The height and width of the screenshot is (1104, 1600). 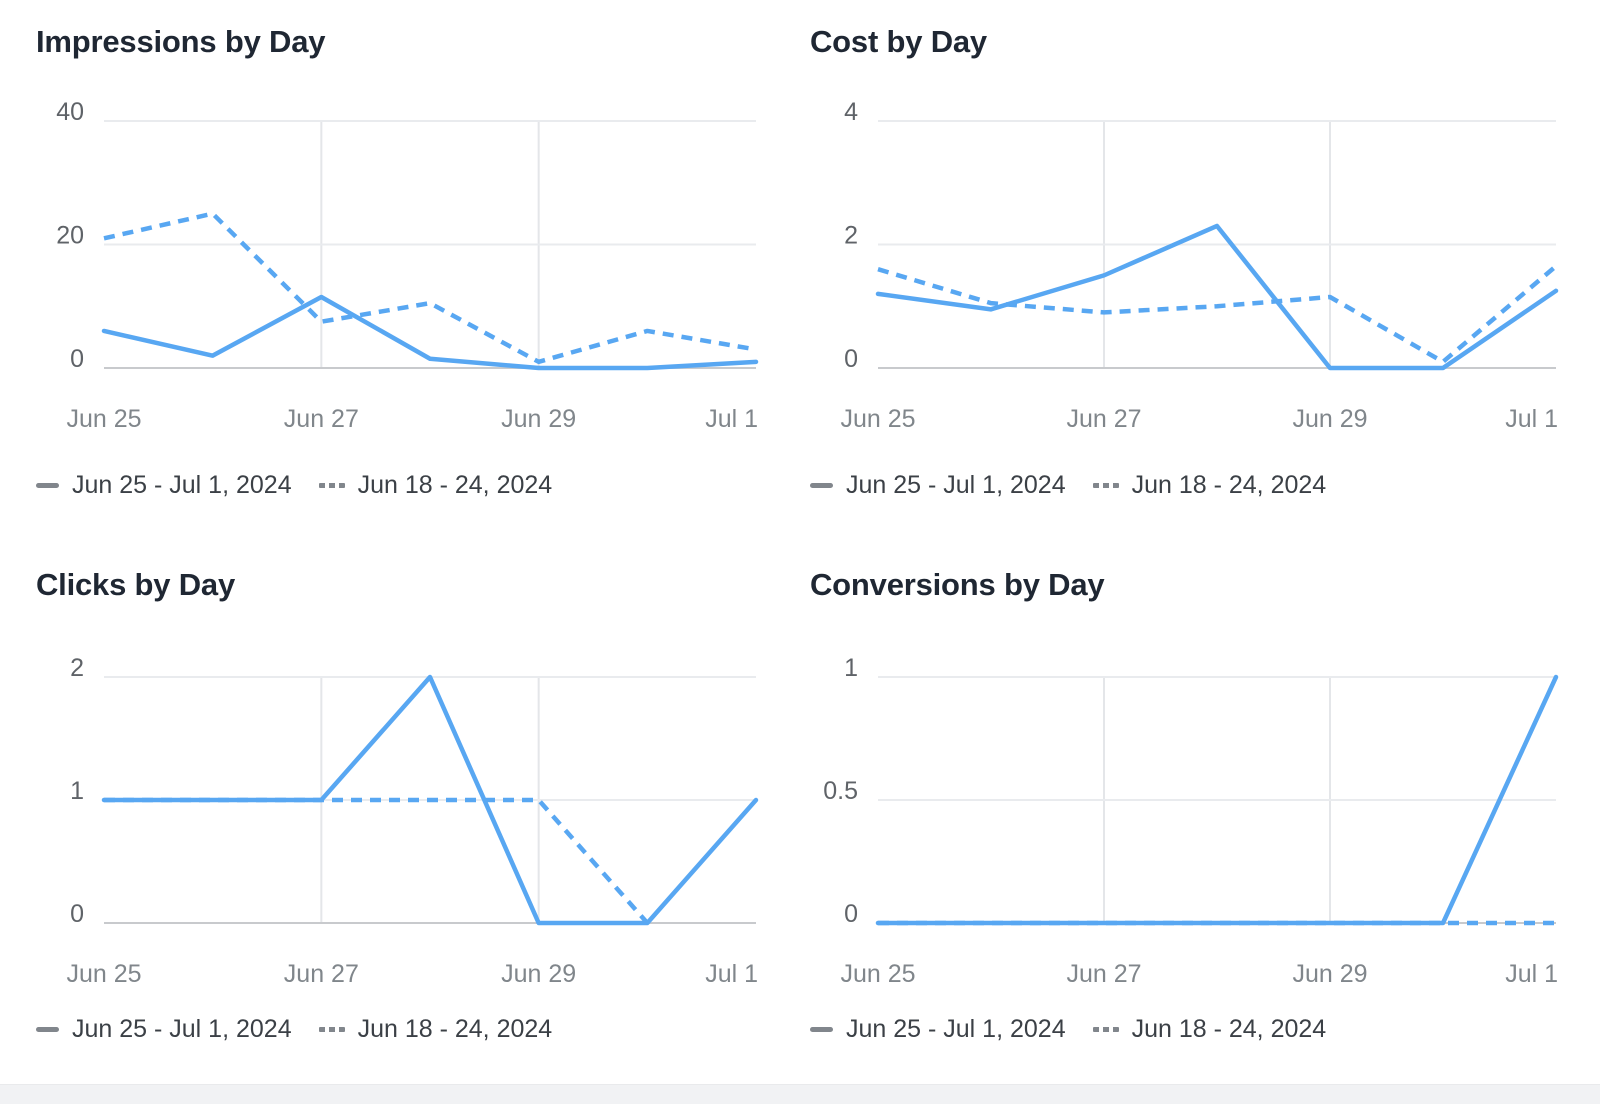 What do you see at coordinates (957, 584) in the screenshot?
I see `chart-title-conversions: Conversions by Day` at bounding box center [957, 584].